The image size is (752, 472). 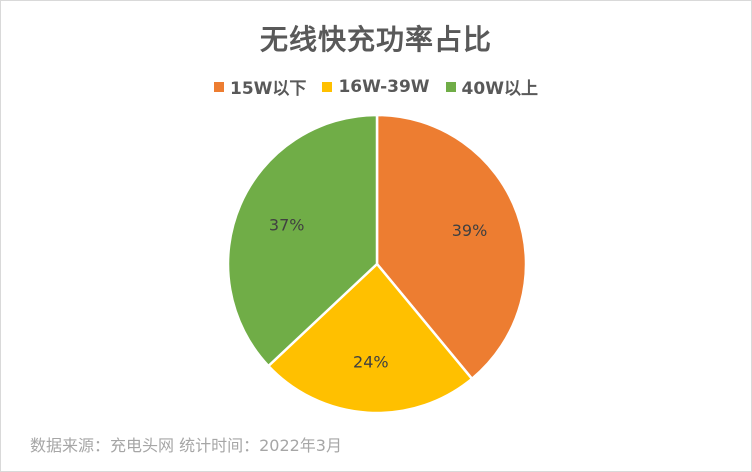 I want to click on legend-swatch-40w-above, so click(x=450, y=86).